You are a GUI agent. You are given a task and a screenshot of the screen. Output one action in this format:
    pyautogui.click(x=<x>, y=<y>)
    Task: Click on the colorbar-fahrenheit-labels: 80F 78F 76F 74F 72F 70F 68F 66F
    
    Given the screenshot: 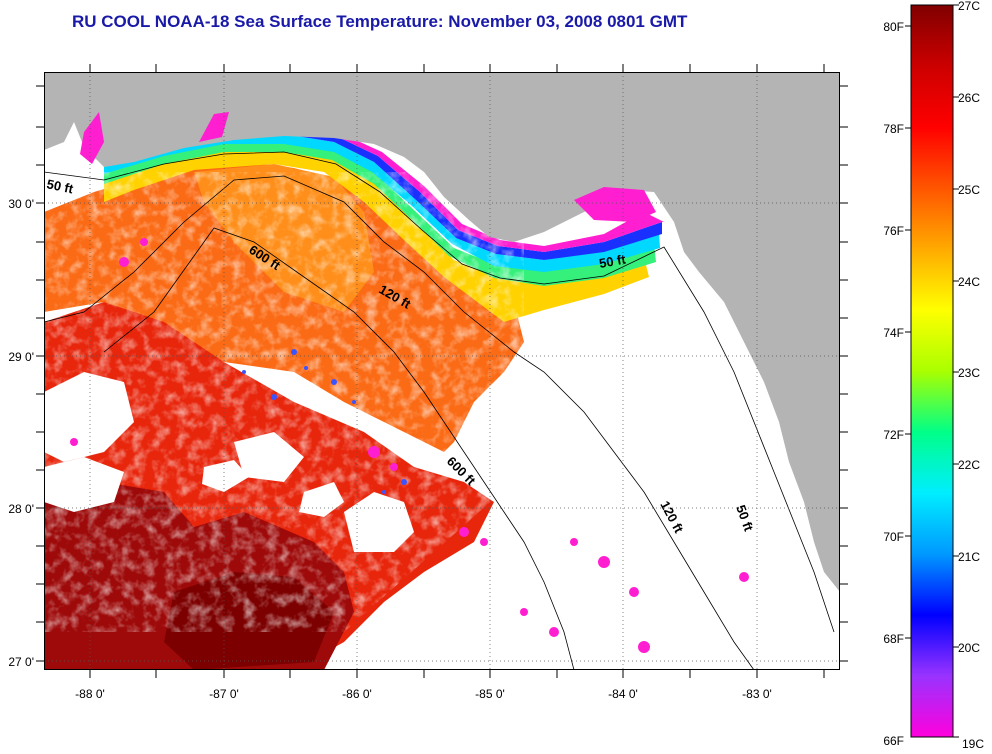 What is the action you would take?
    pyautogui.click(x=893, y=384)
    